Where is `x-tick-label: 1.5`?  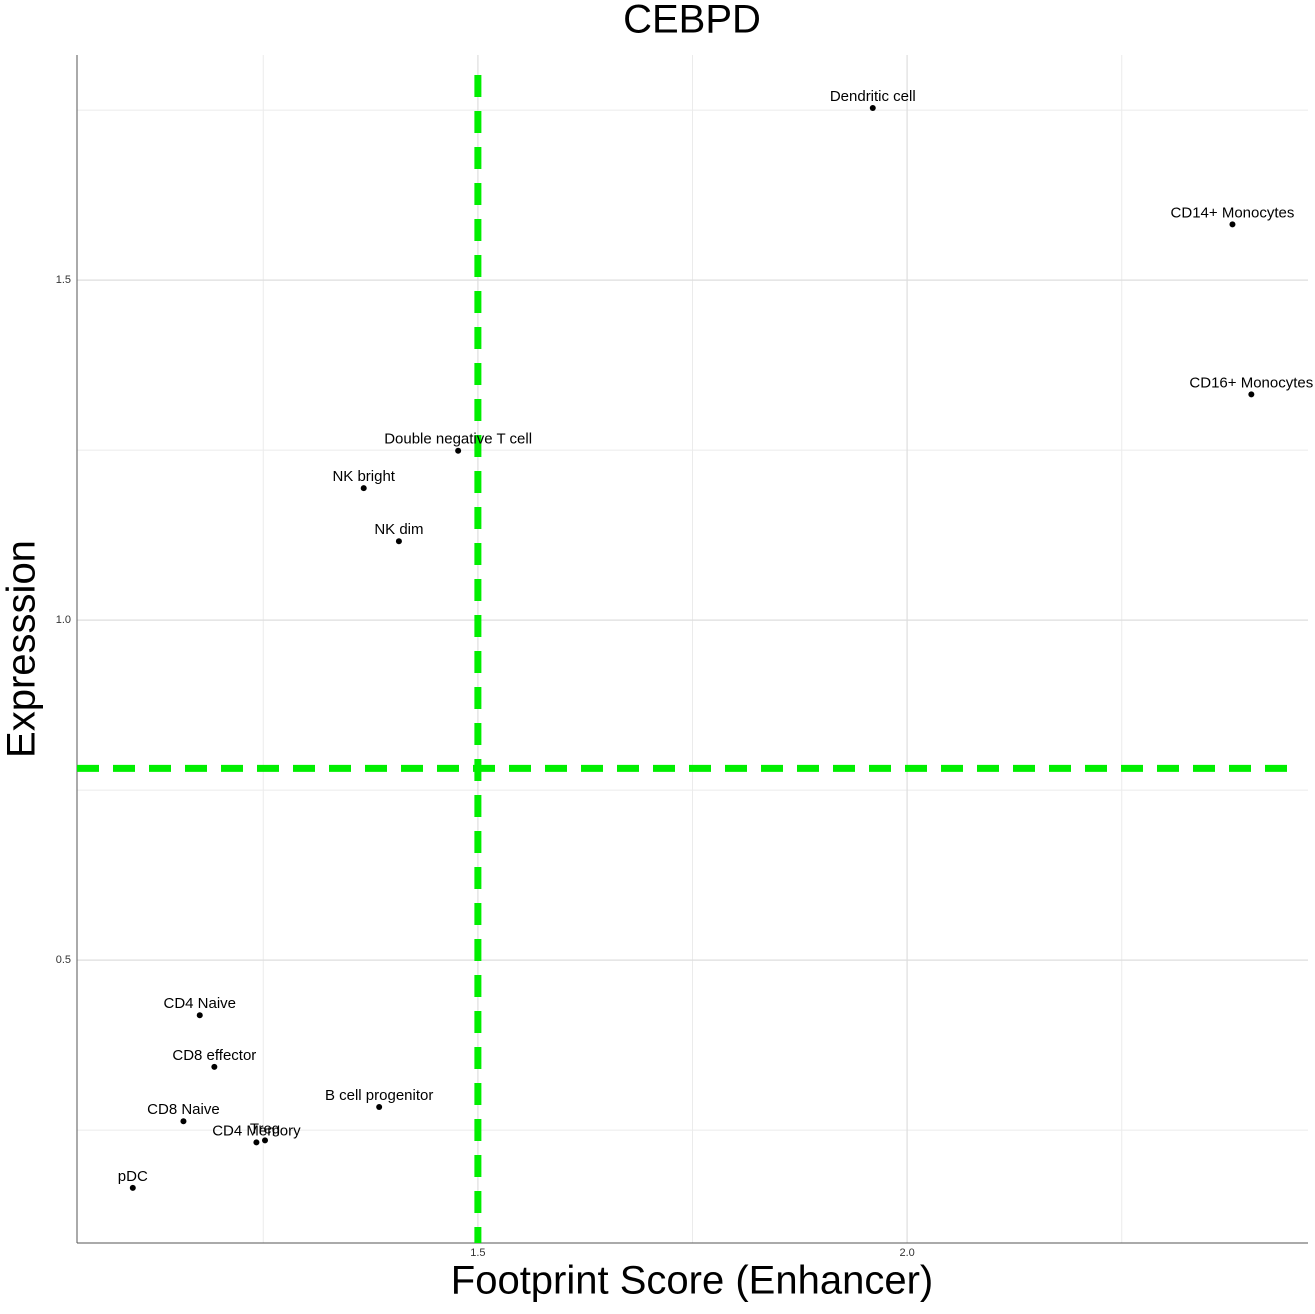 x-tick-label: 1.5 is located at coordinates (477, 1253).